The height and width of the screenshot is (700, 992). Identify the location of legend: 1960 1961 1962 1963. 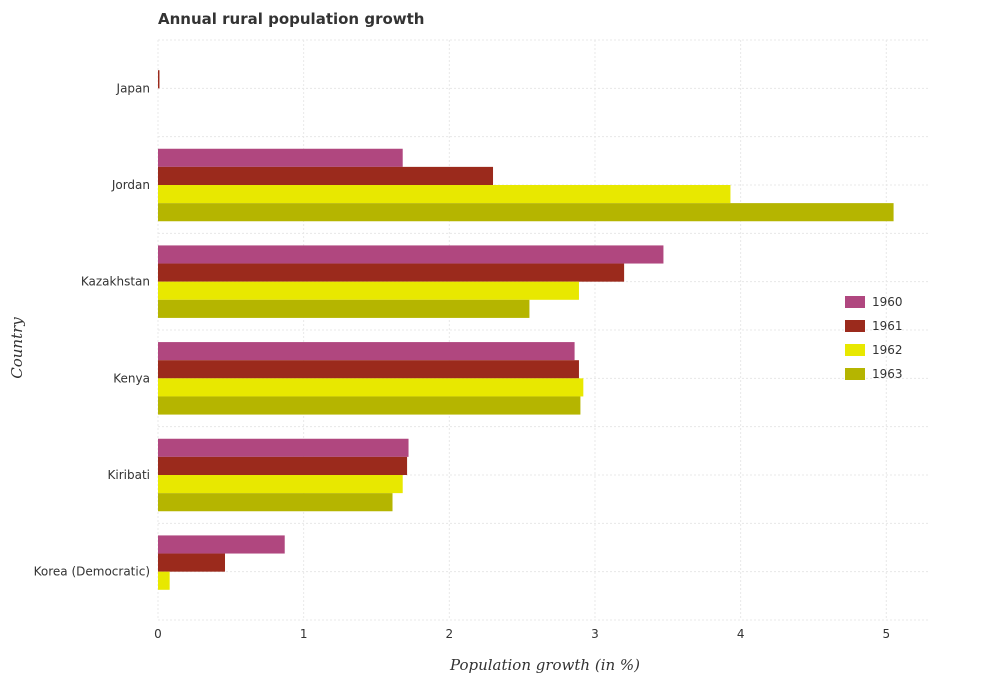
(874, 338).